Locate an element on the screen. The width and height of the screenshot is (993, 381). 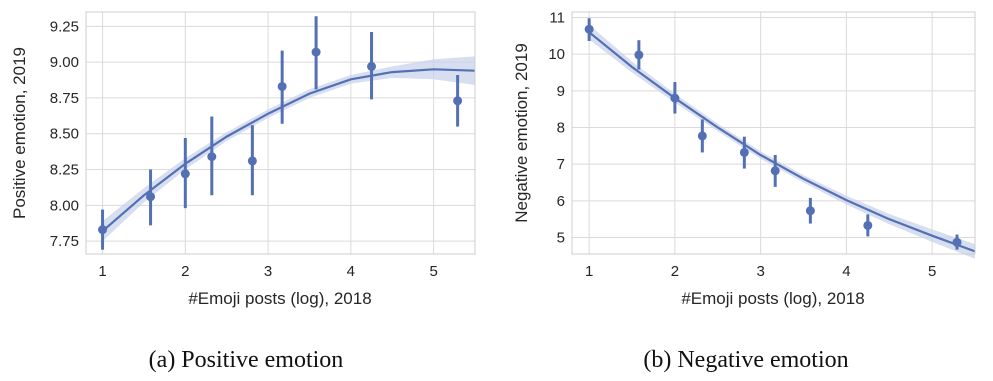
y-tick-label: 8.00 is located at coordinates (64, 205).